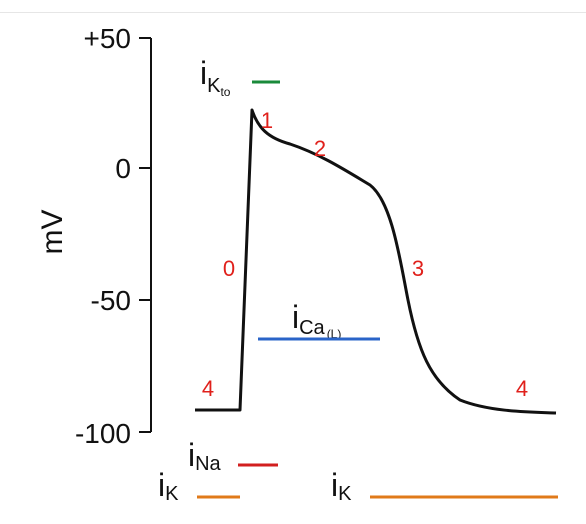  I want to click on current-label-ik-right: iK, so click(341, 486).